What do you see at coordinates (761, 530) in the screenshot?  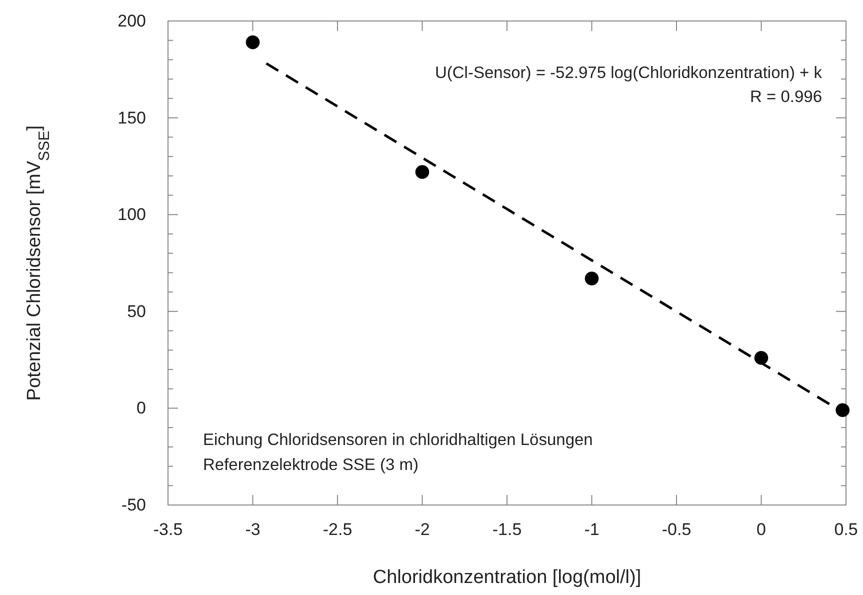 I see `x-tick-label: 0` at bounding box center [761, 530].